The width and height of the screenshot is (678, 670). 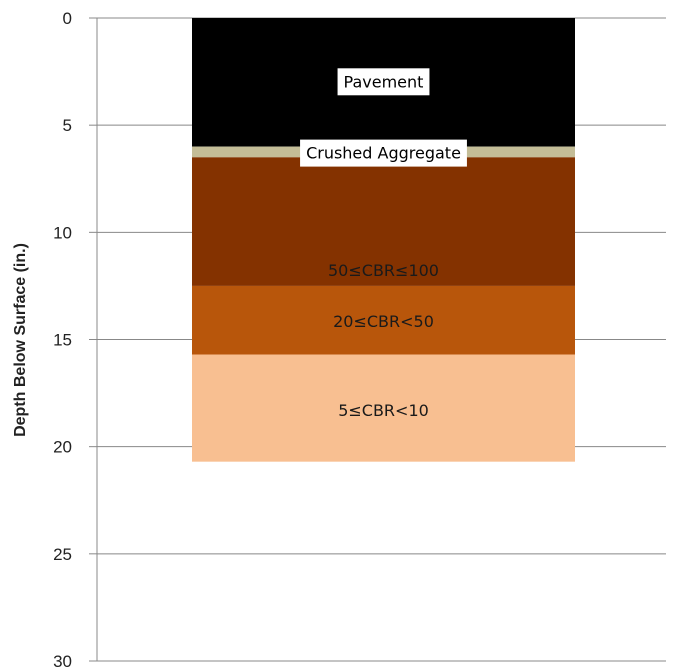 I want to click on layer-label: 5≤CBR<10, so click(x=383, y=410).